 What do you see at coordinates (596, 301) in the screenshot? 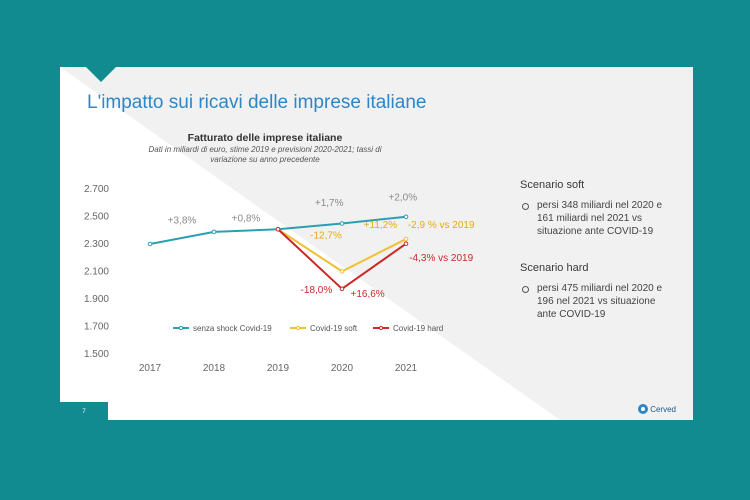
I see `scenario-hard-line: 196 nel 2021 vs situazione` at bounding box center [596, 301].